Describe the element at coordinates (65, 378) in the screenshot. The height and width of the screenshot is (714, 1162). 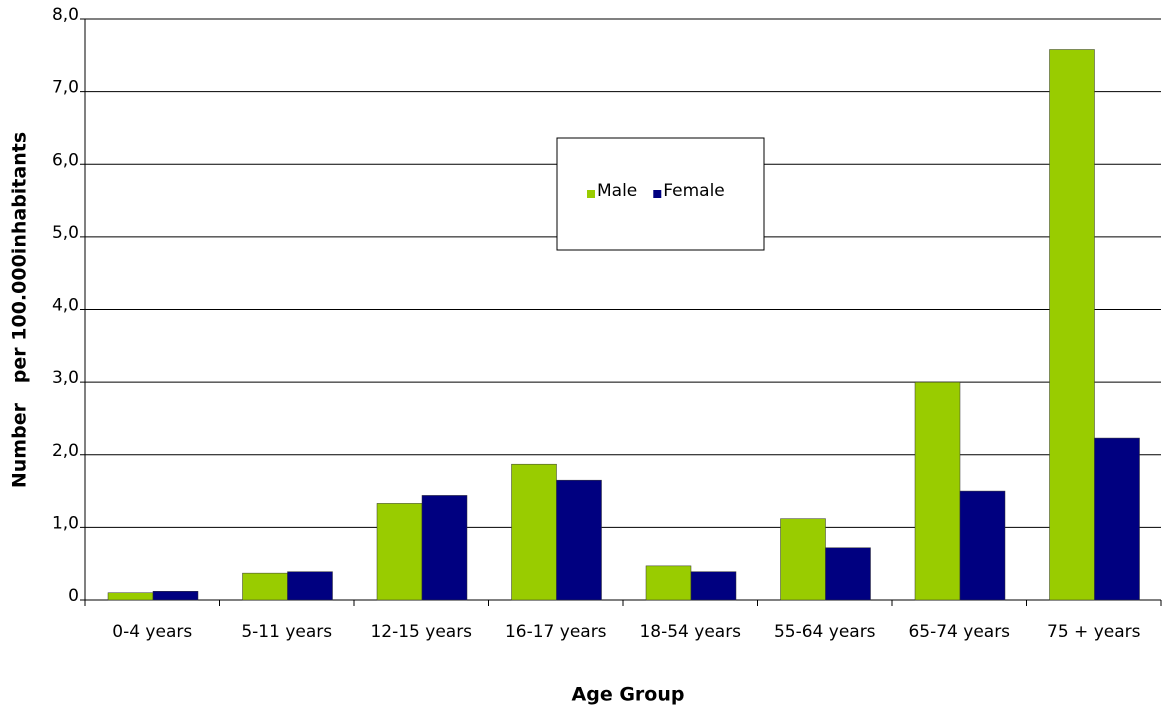
I see `y-tick-label: 3,0` at that location.